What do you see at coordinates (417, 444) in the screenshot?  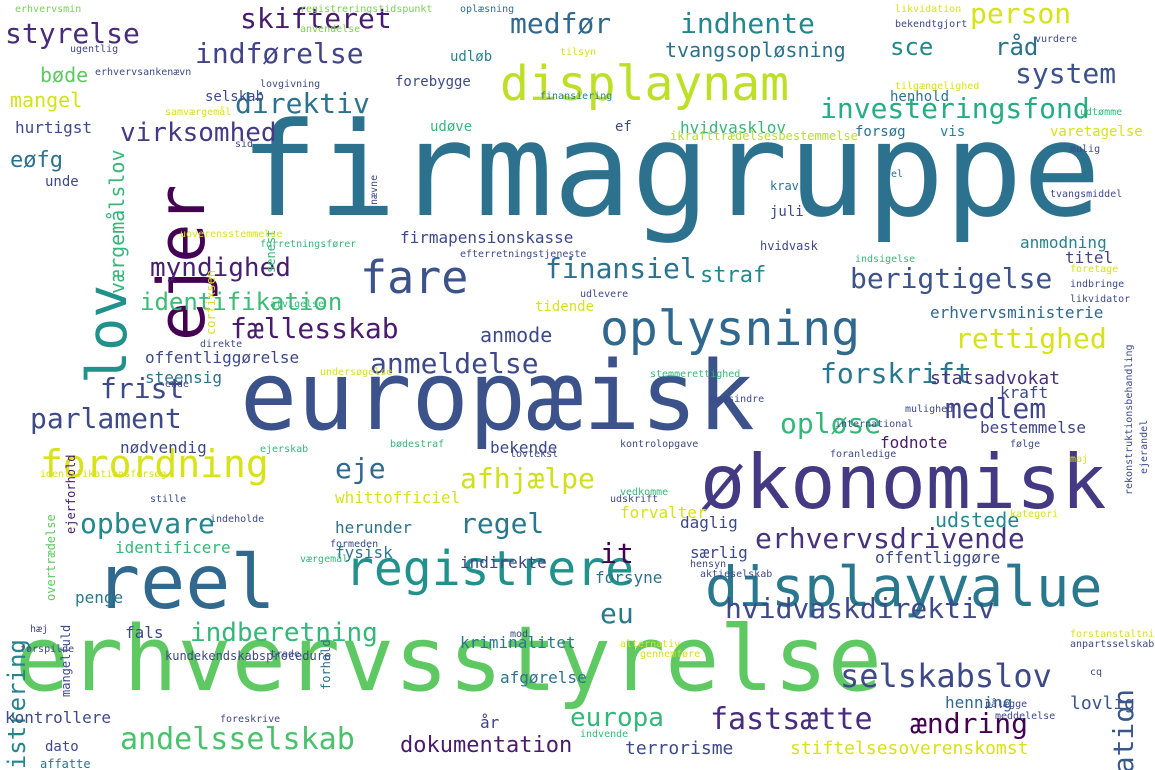 I see `word: bødestraf` at bounding box center [417, 444].